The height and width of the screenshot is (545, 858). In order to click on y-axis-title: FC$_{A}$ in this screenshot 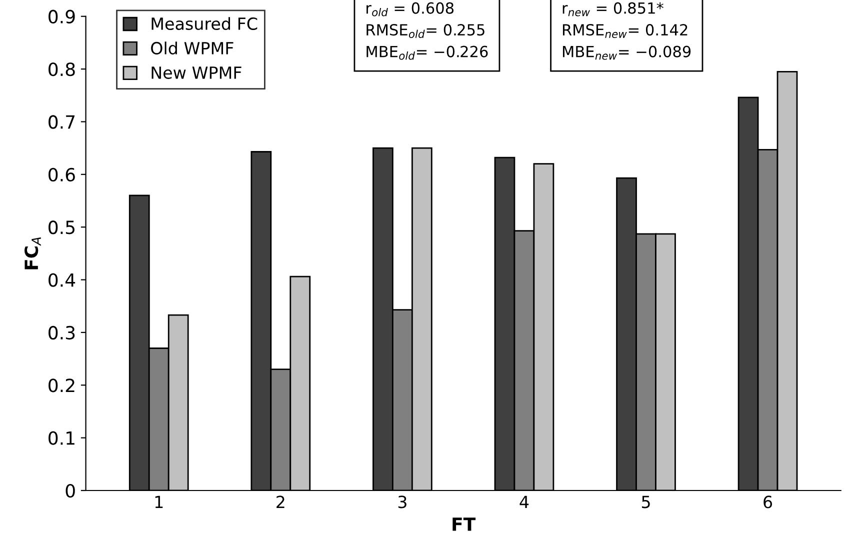, I will do `click(32, 253)`.